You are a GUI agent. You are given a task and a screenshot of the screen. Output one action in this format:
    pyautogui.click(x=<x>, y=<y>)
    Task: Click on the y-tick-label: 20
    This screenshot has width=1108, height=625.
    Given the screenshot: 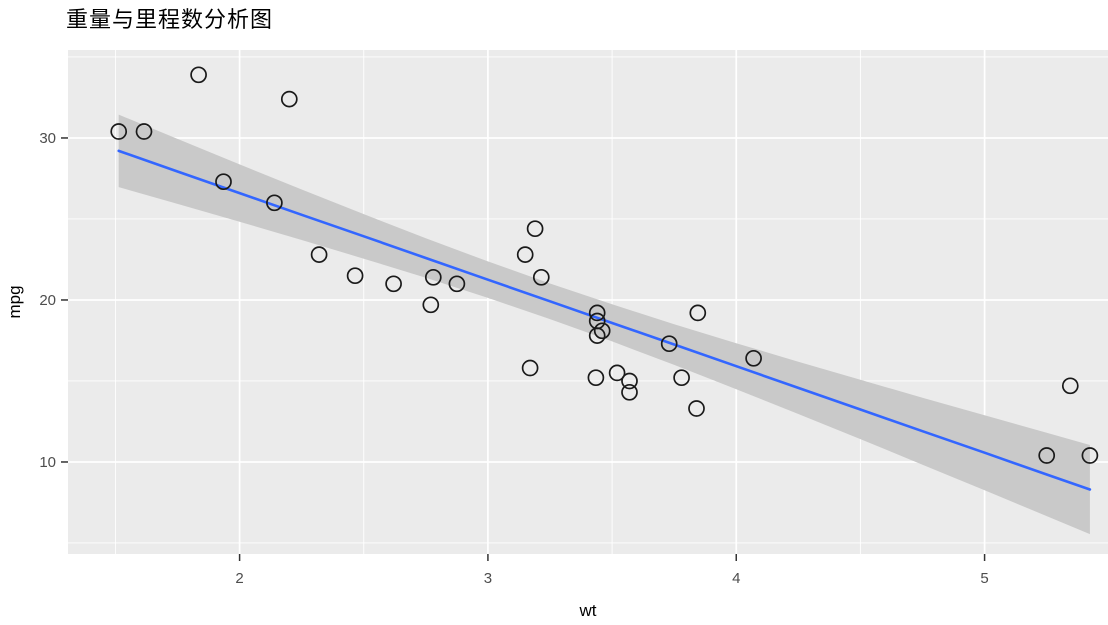 What is the action you would take?
    pyautogui.click(x=47, y=300)
    